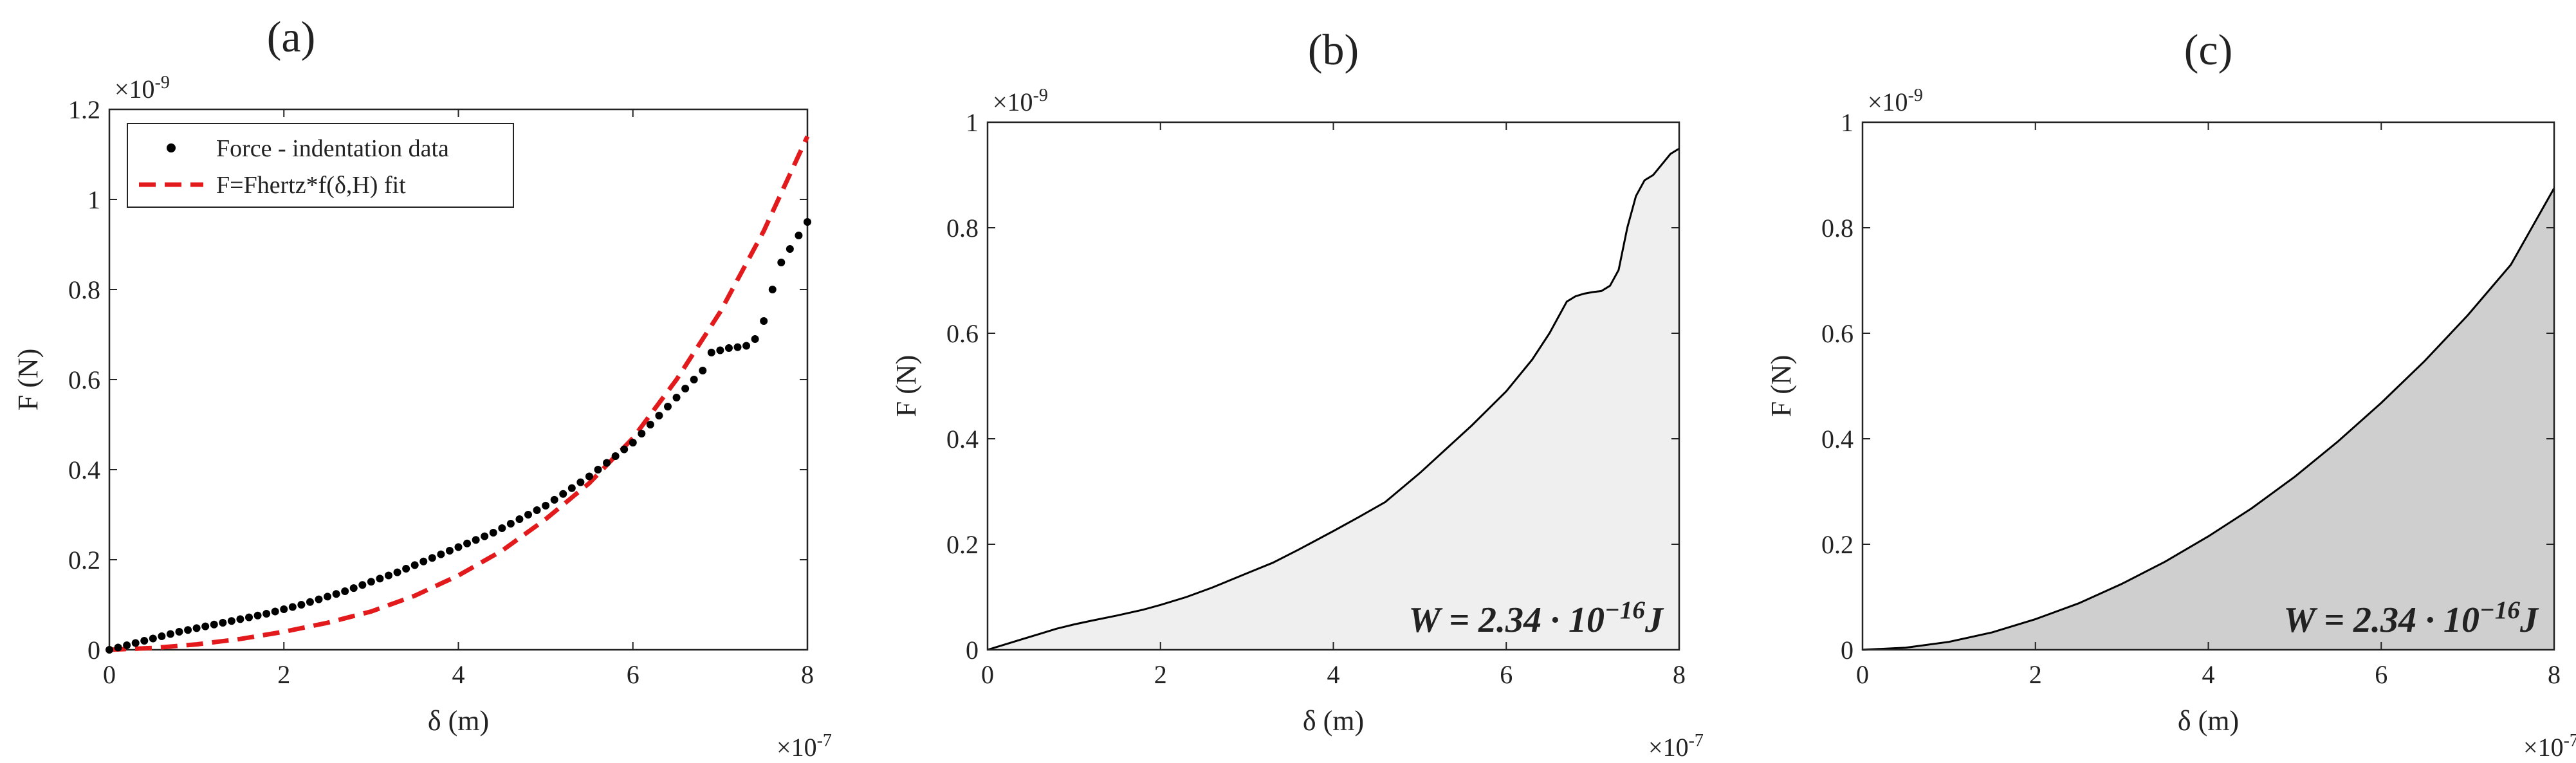 The height and width of the screenshot is (763, 2576). I want to click on y-tick-label: 0.4, so click(84, 470).